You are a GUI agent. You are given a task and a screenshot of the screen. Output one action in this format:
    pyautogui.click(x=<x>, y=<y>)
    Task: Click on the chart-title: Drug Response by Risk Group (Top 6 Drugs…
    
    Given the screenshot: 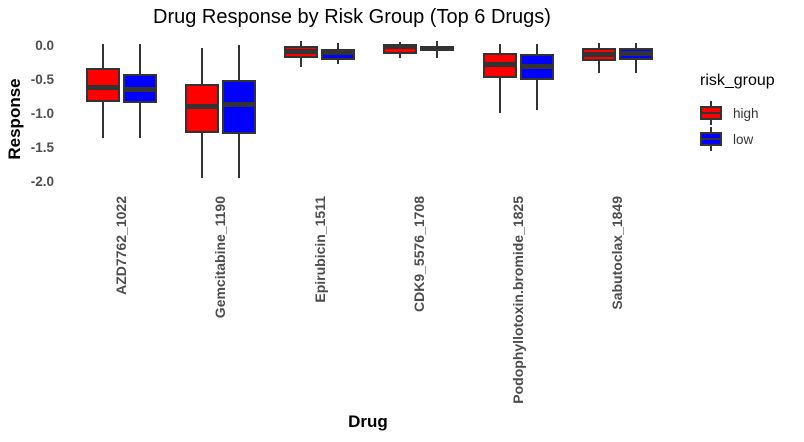 What is the action you would take?
    pyautogui.click(x=352, y=17)
    